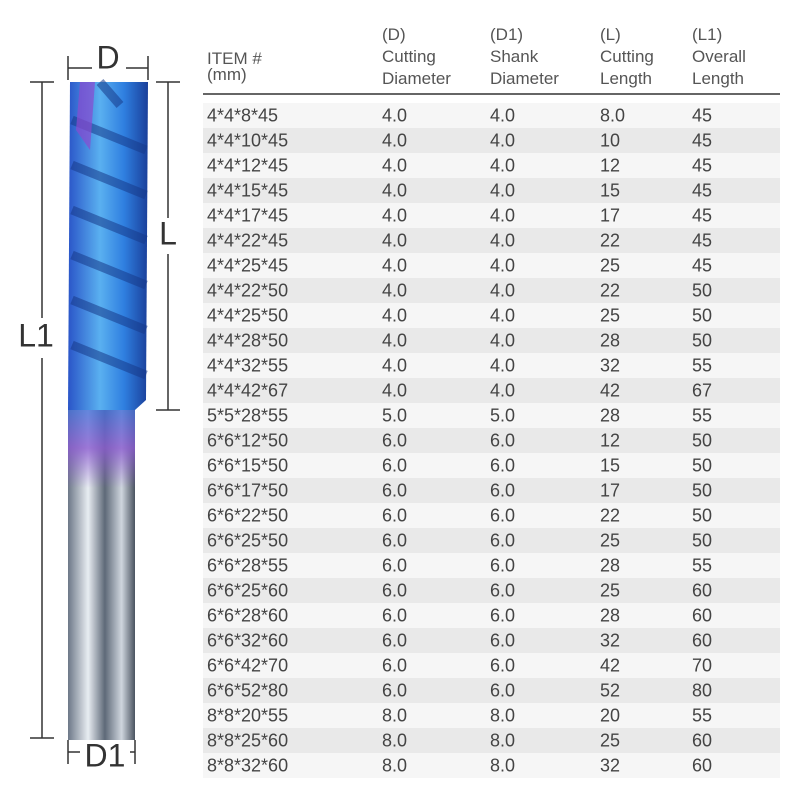 This screenshot has width=800, height=800. I want to click on header-text: ITEM #, so click(234, 58).